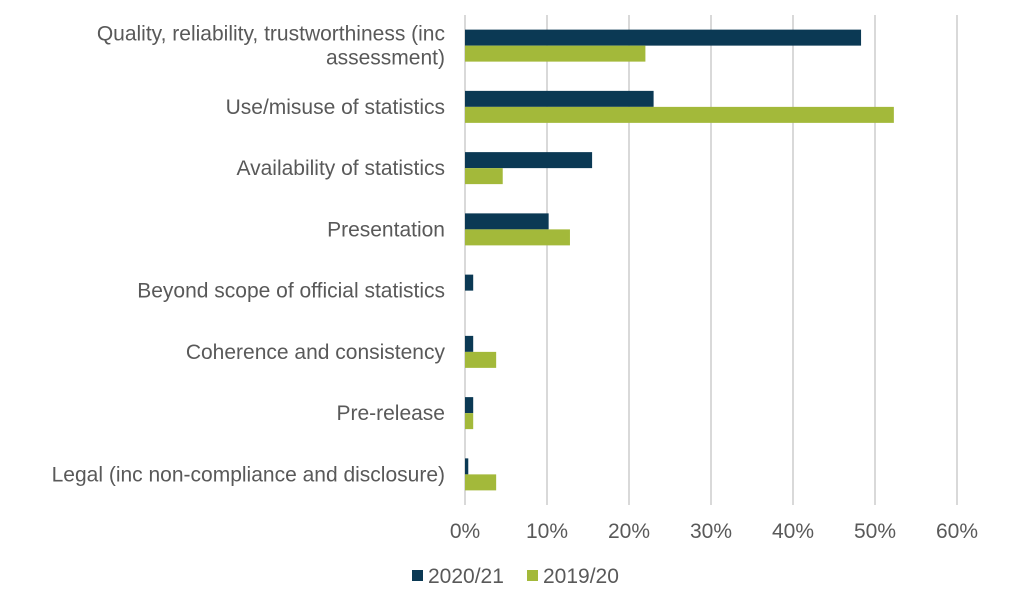  I want to click on category-label: Presentation, so click(386, 229).